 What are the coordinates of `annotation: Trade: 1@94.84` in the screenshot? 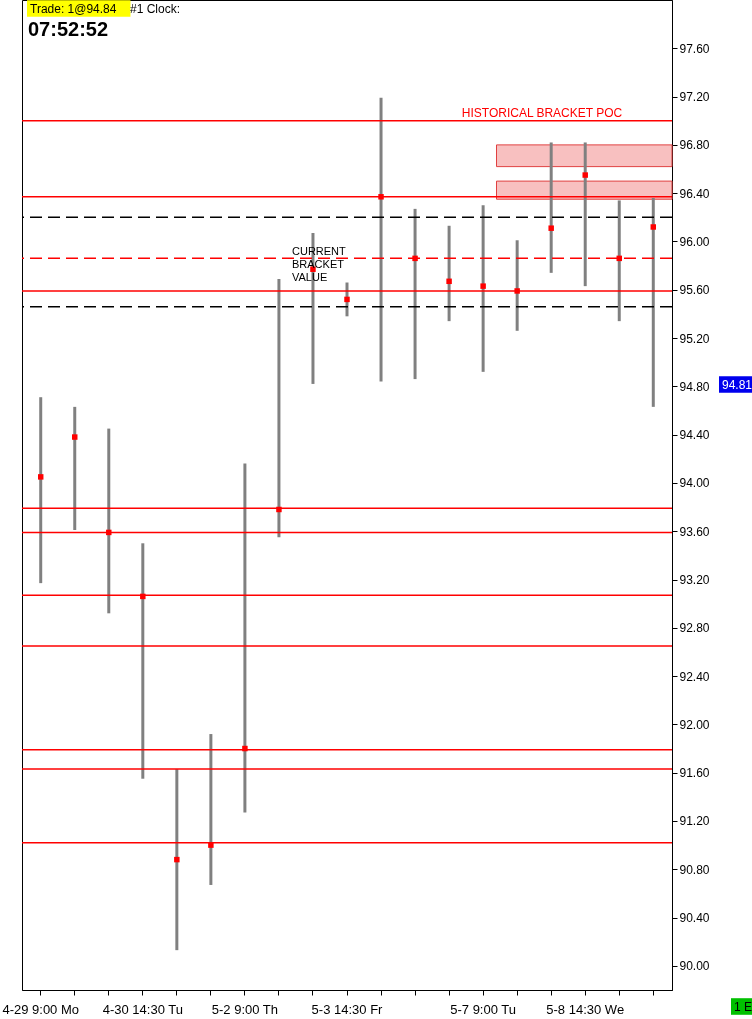 It's located at (73, 9).